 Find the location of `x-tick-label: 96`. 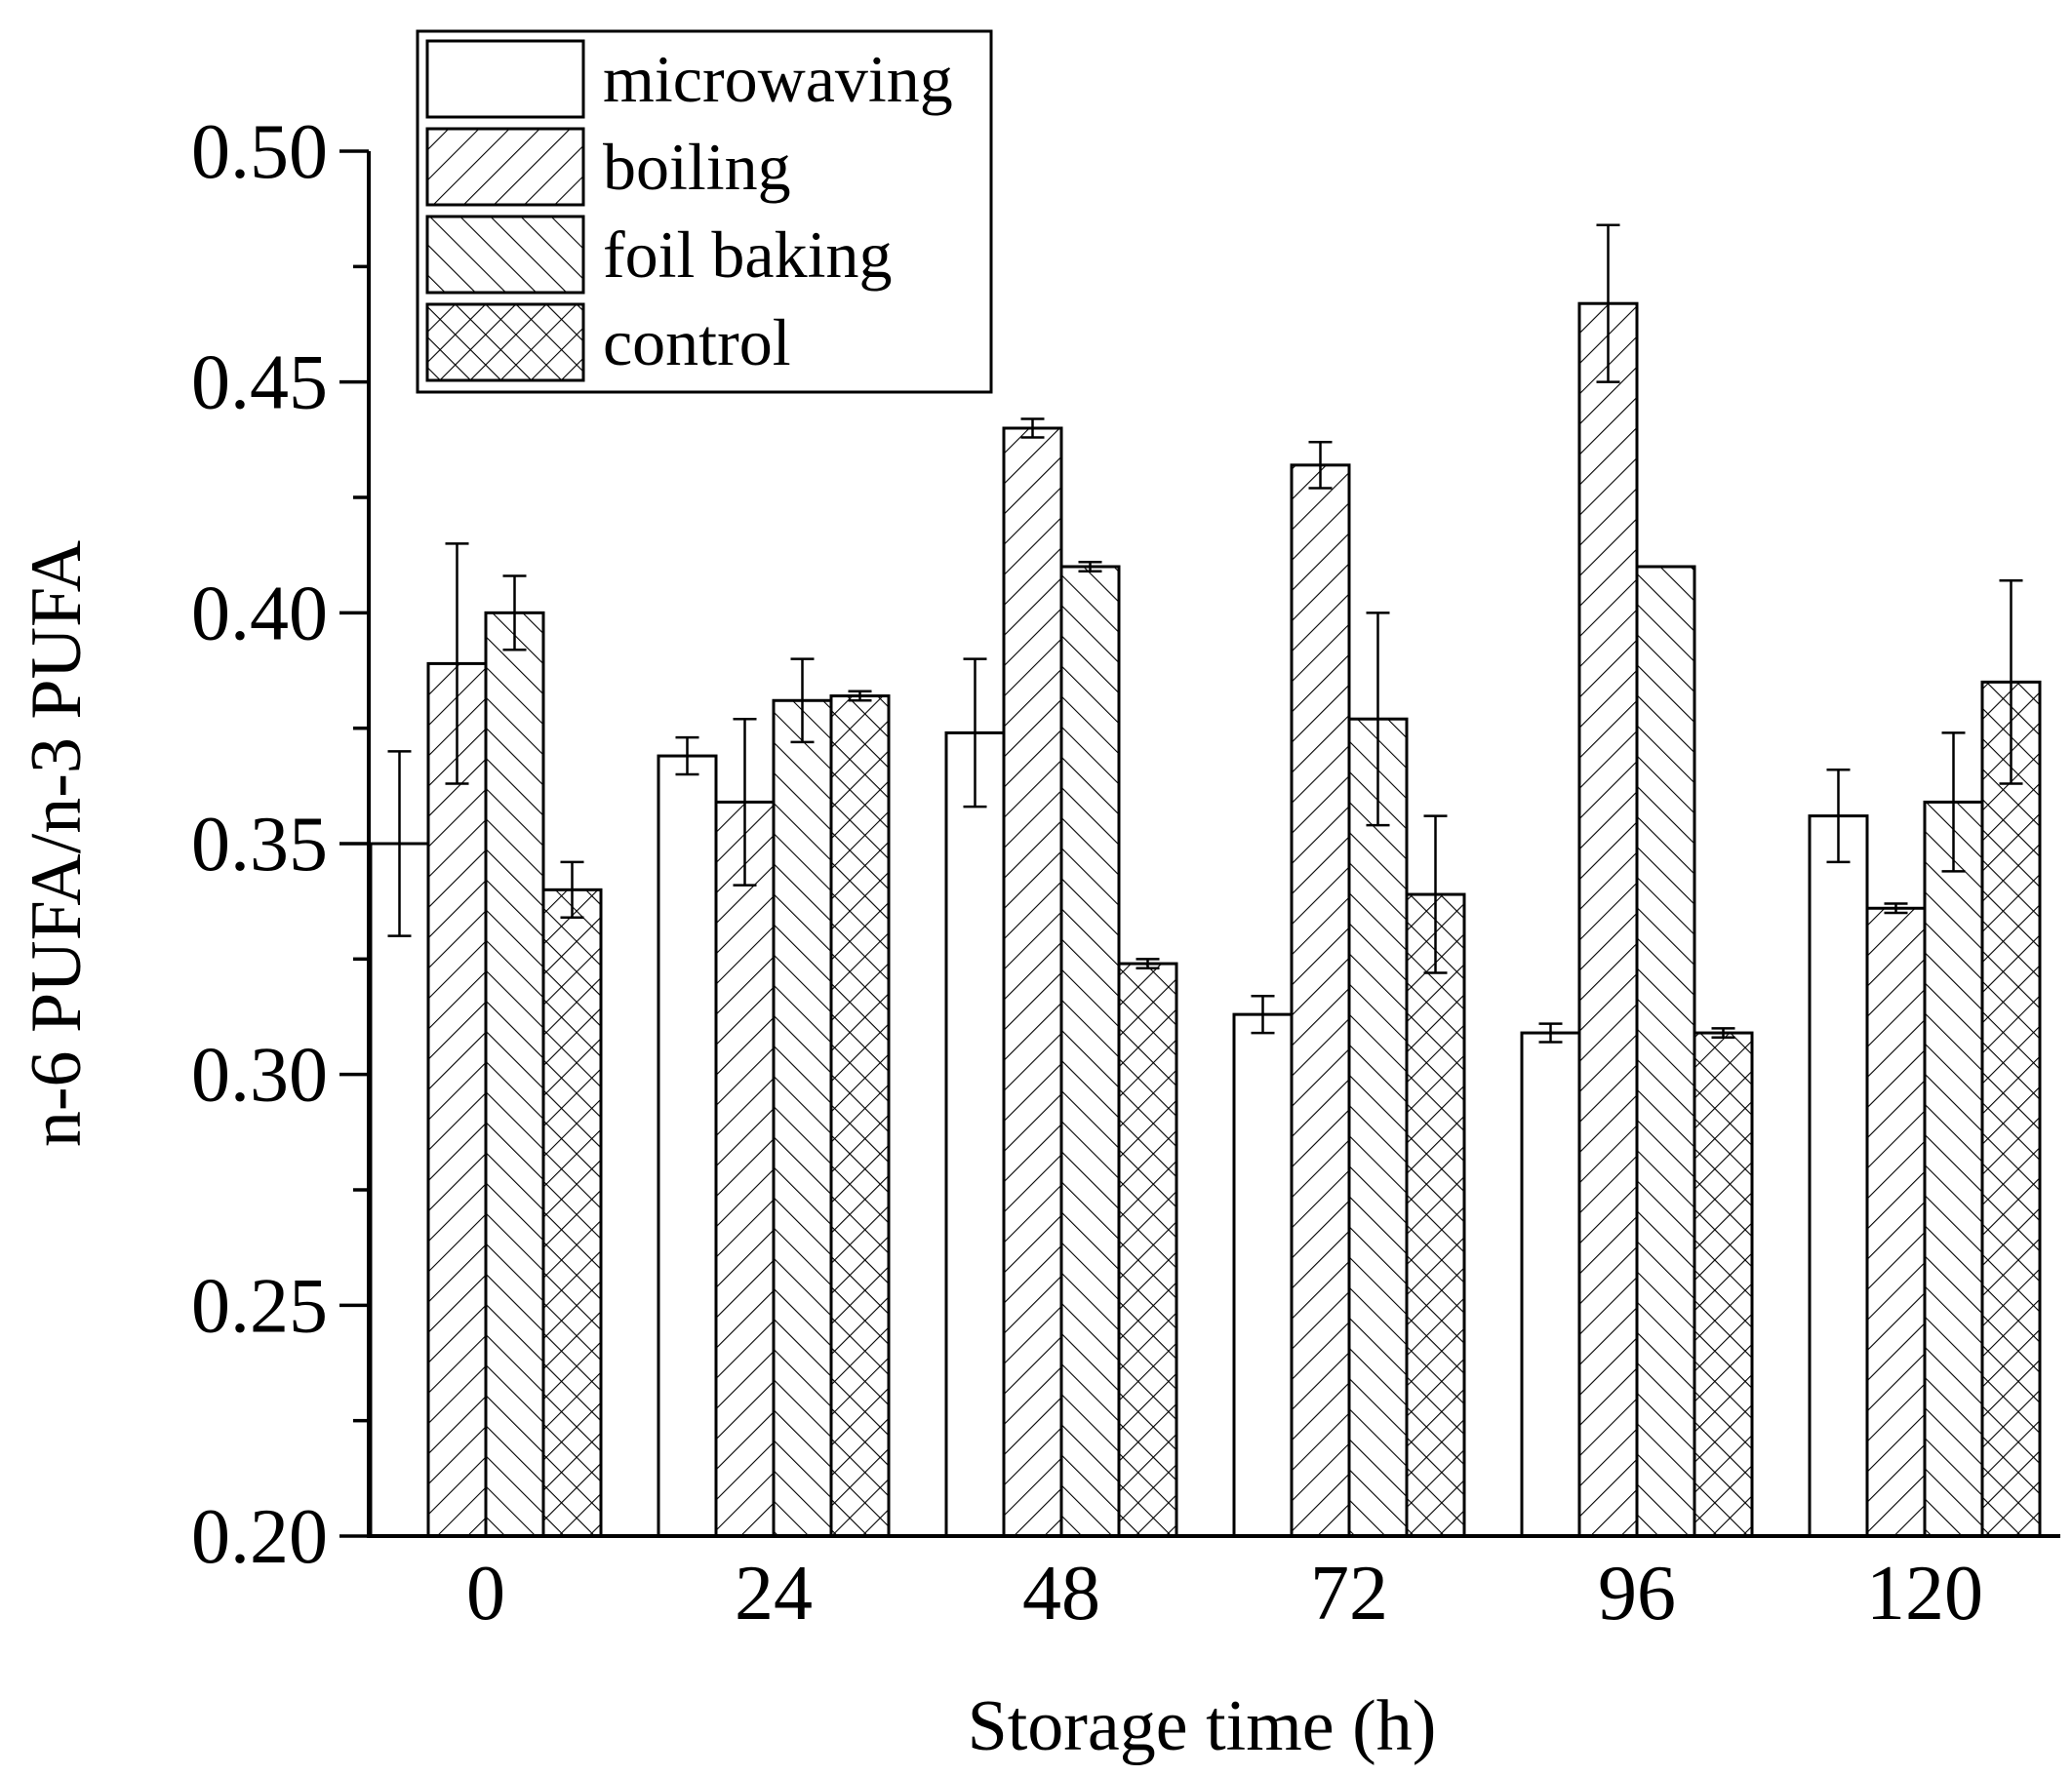

x-tick-label: 96 is located at coordinates (1637, 1594).